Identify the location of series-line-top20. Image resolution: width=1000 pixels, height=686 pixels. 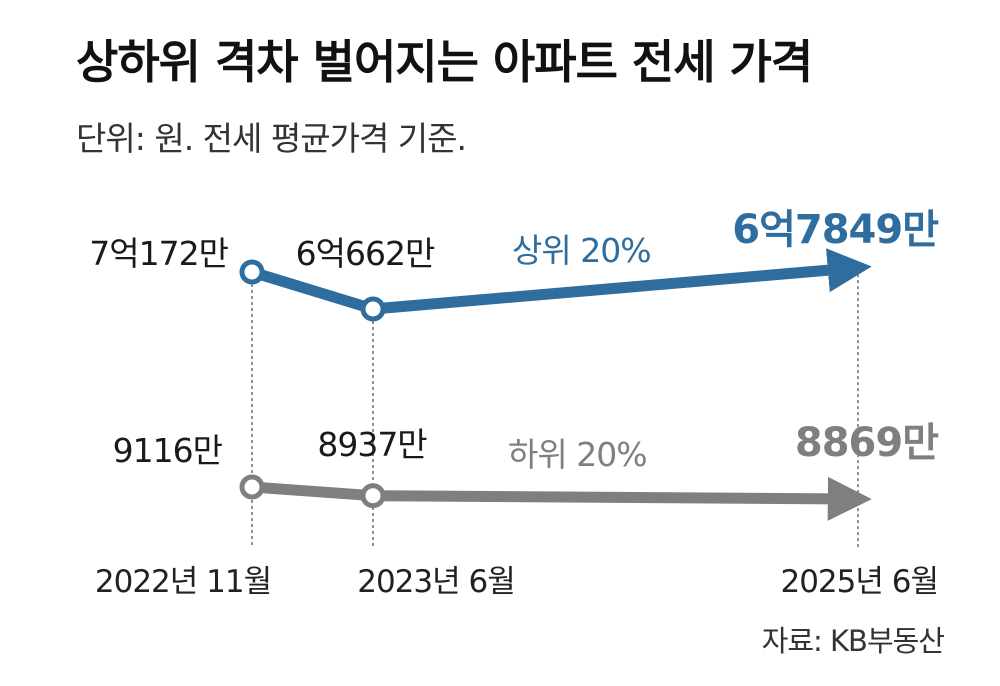
(561, 281).